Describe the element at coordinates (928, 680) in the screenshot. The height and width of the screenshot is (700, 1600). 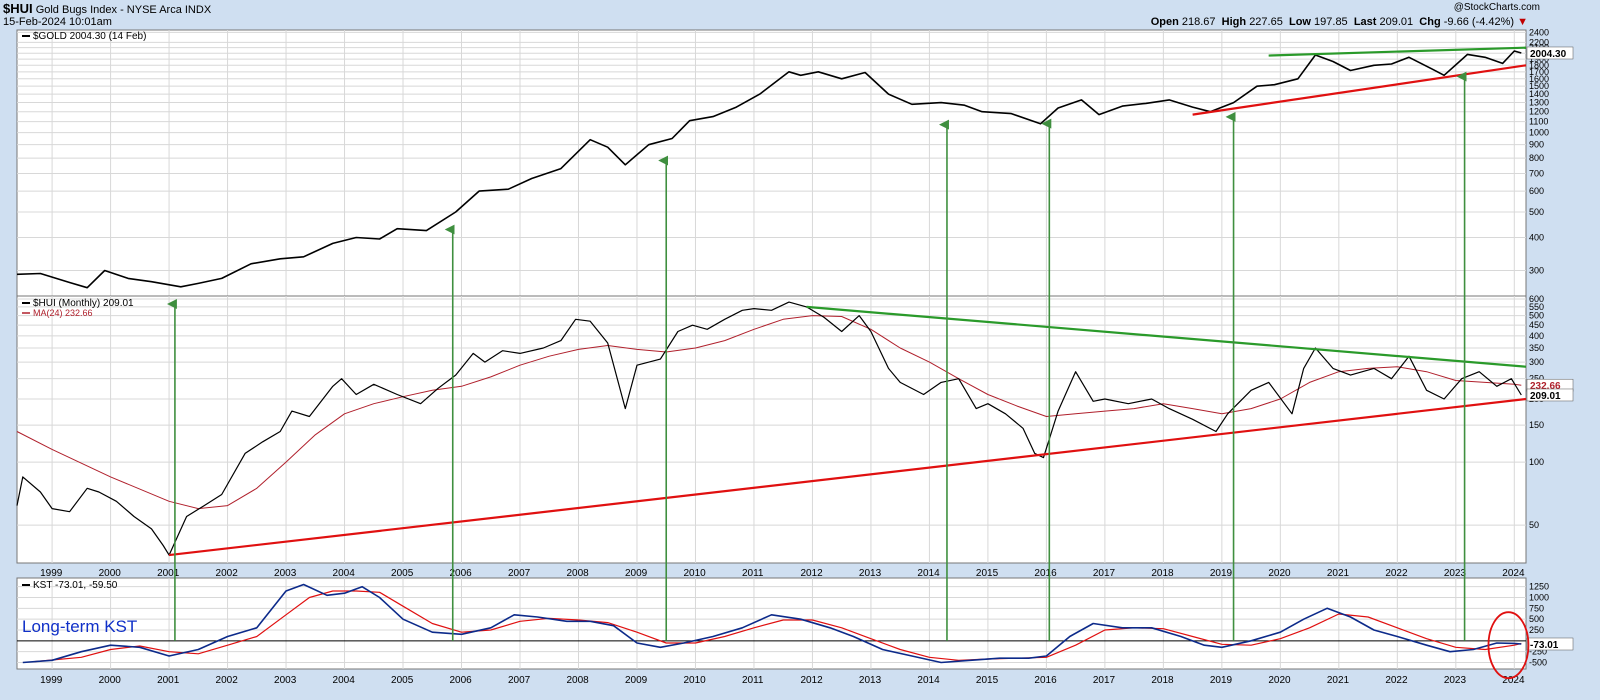
I see `year-label-bottom: 2014` at that location.